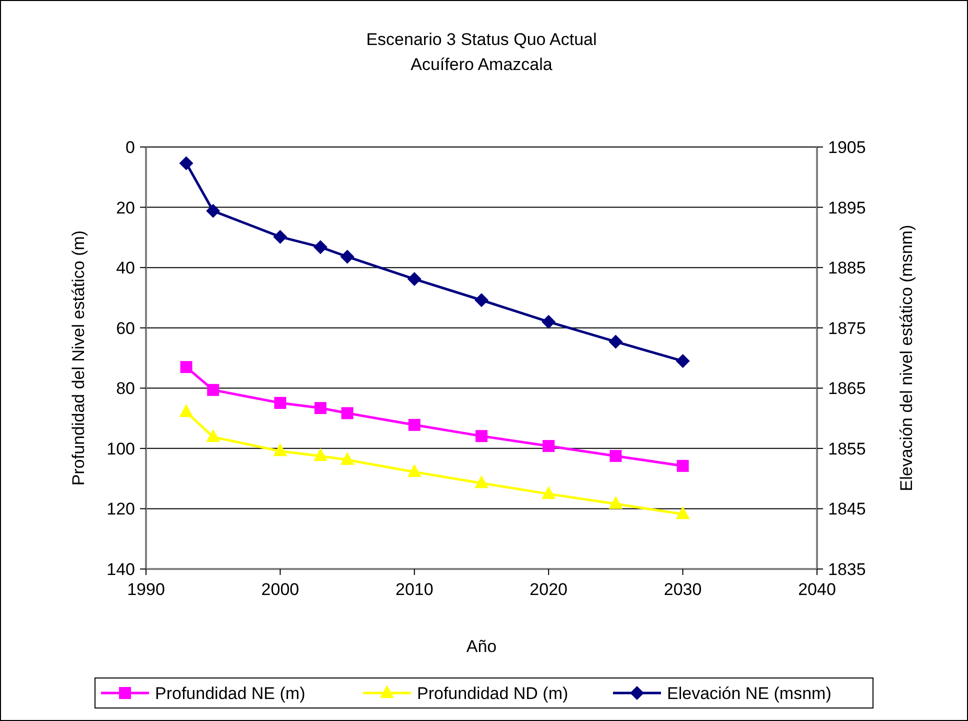 The width and height of the screenshot is (968, 721). Describe the element at coordinates (125, 388) in the screenshot. I see `y-tick-label: 80` at that location.